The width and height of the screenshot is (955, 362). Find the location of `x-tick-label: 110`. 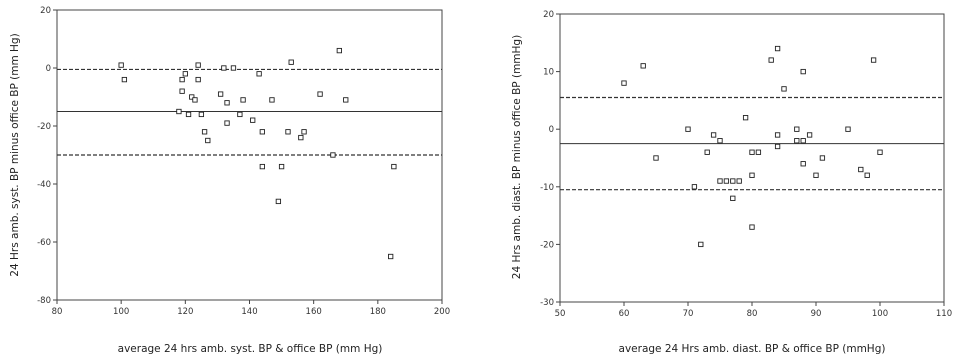

x-tick-label: 110 is located at coordinates (944, 314).